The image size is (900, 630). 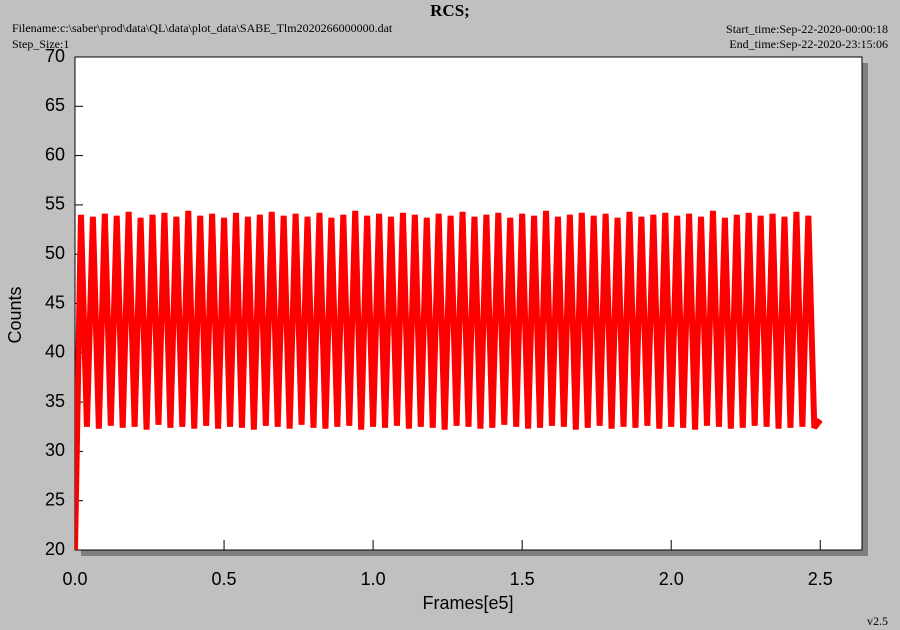 I want to click on y-tick-label: 60, so click(x=55, y=154).